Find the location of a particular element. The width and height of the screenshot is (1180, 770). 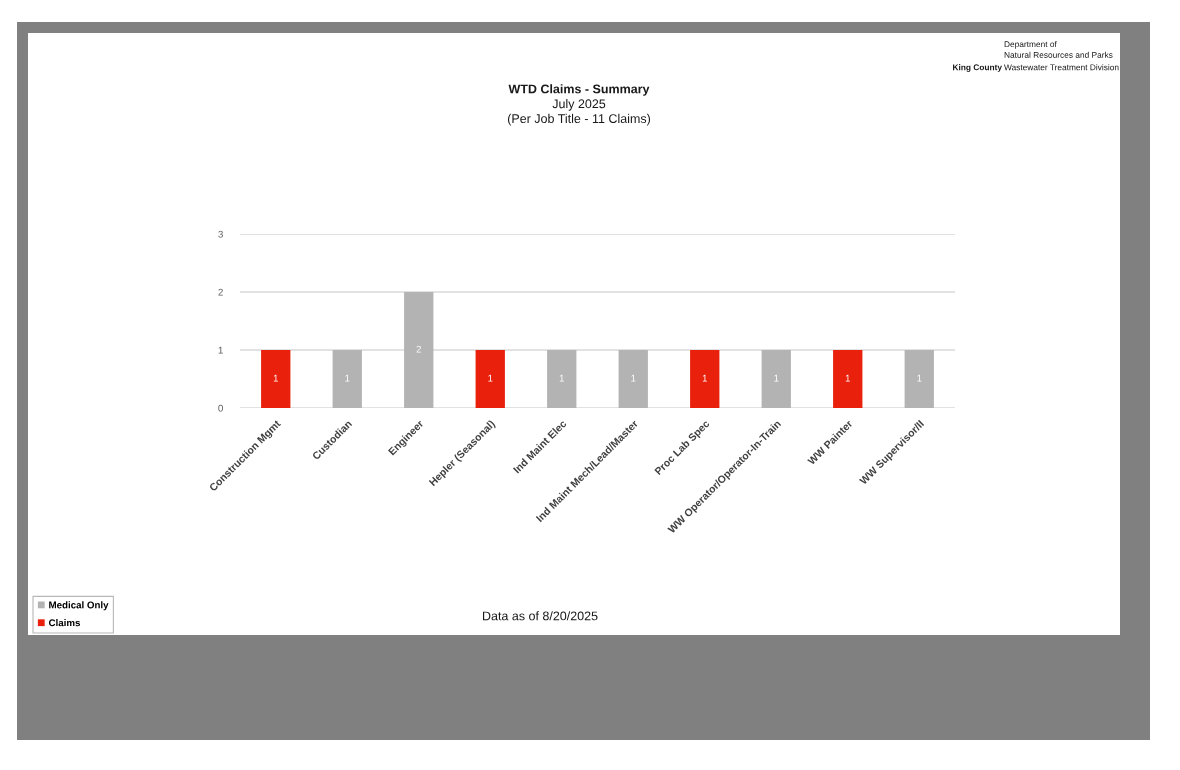

text: Department of Natural Resources and Parks is located at coordinates (1058, 49).